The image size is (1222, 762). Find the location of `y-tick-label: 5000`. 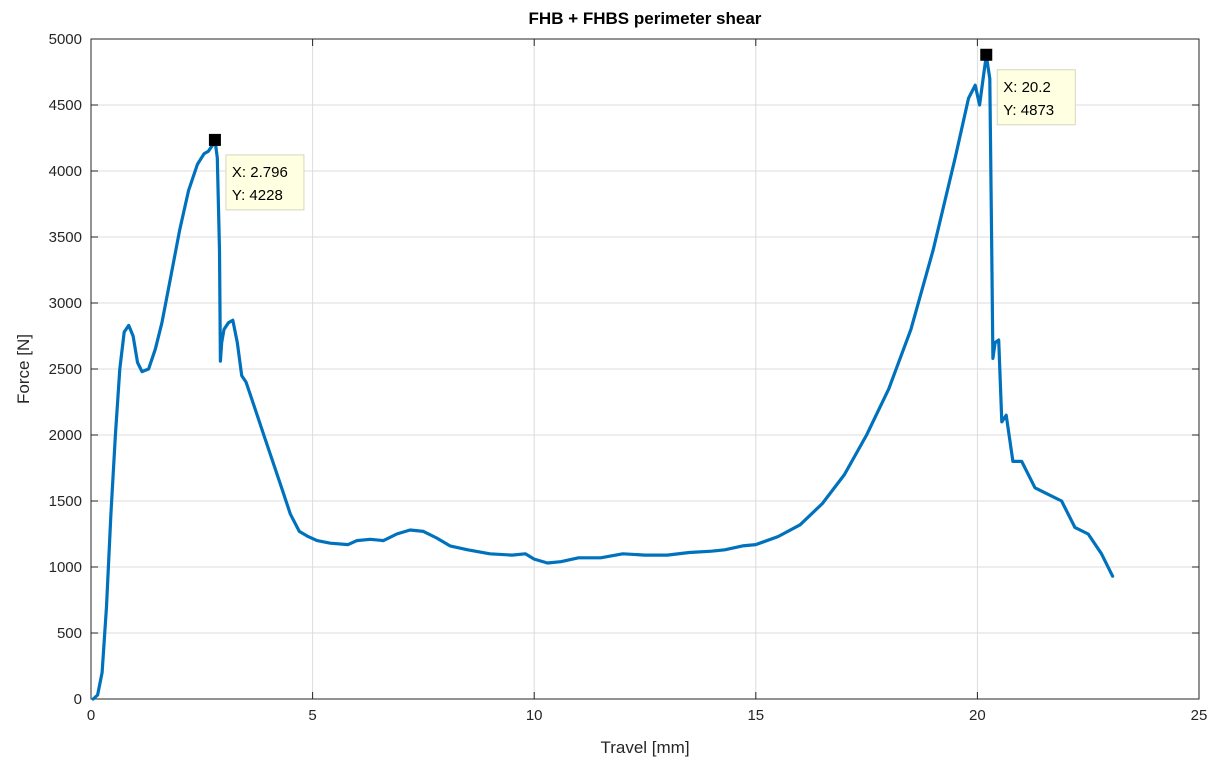

y-tick-label: 5000 is located at coordinates (65, 39).